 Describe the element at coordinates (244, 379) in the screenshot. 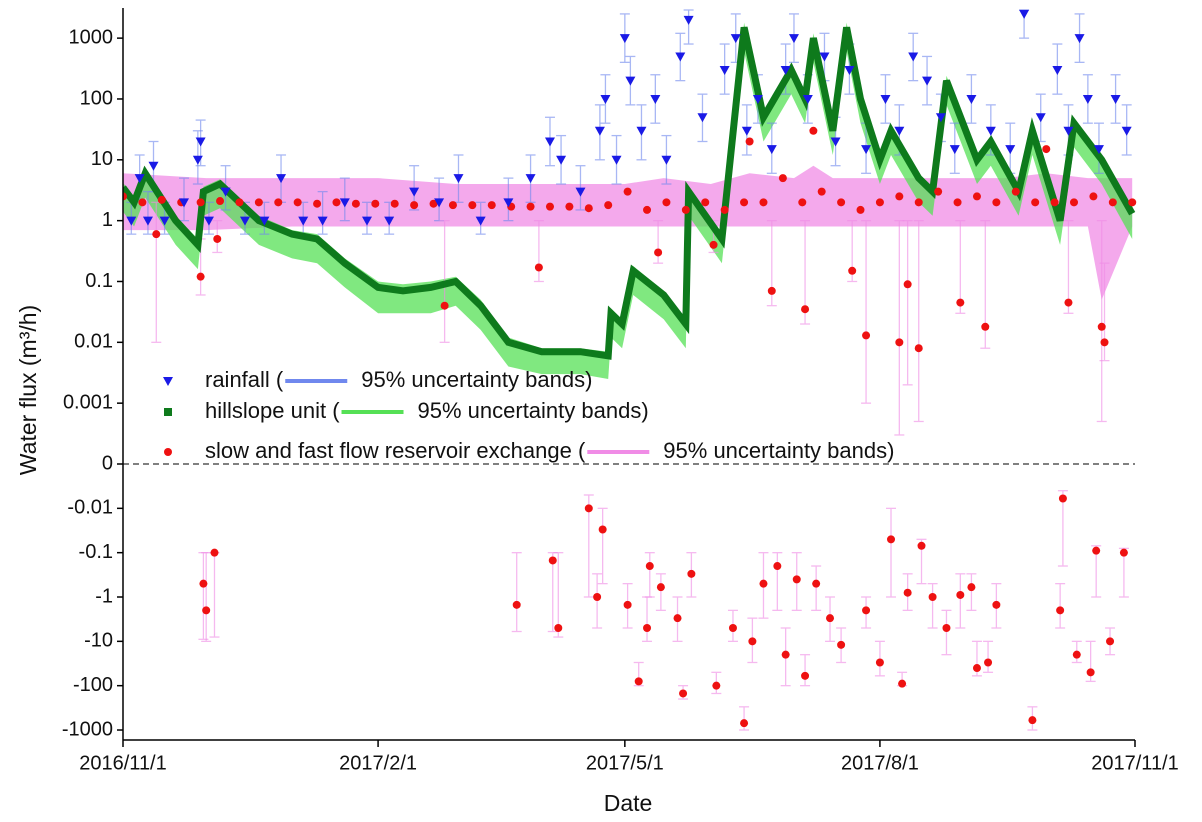

I see `legend-label: rainfall (` at that location.